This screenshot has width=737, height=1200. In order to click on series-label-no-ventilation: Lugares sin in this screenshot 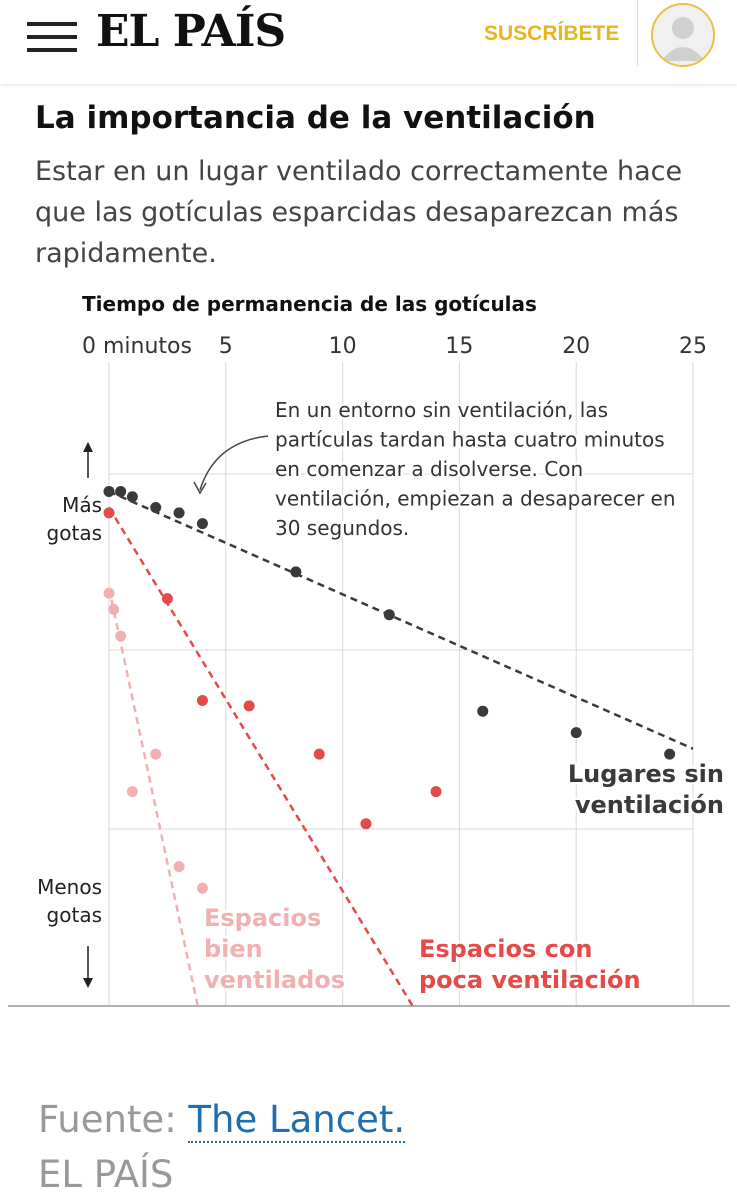, I will do `click(646, 774)`.